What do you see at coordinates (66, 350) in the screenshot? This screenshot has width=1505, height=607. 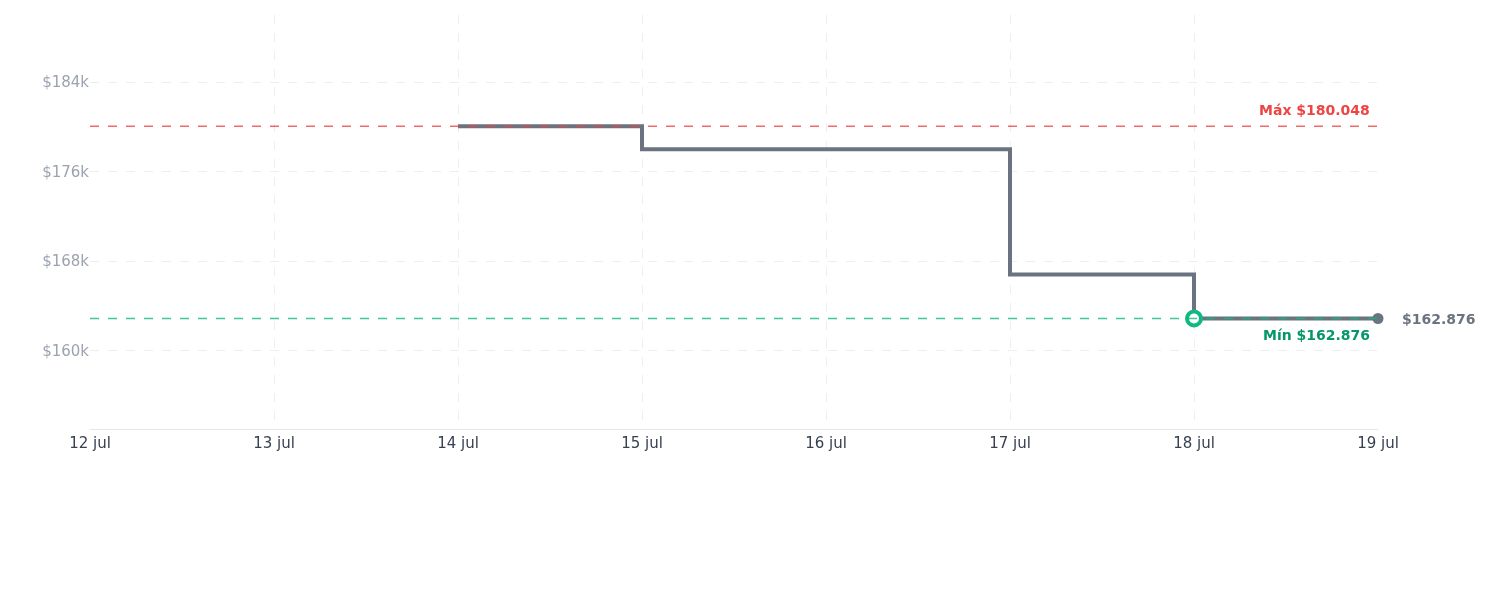 I see `y-tick-label: $160k` at bounding box center [66, 350].